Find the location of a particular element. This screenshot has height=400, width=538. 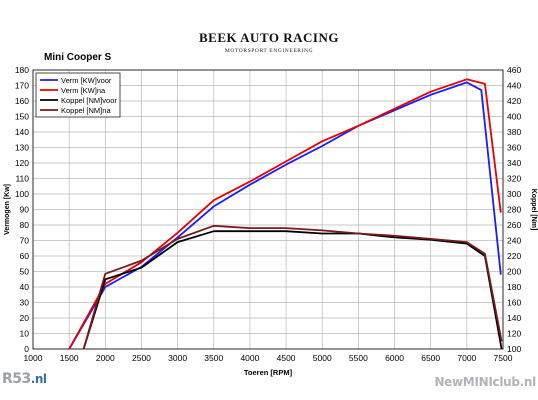

x-tick-label: 2500 is located at coordinates (141, 358).